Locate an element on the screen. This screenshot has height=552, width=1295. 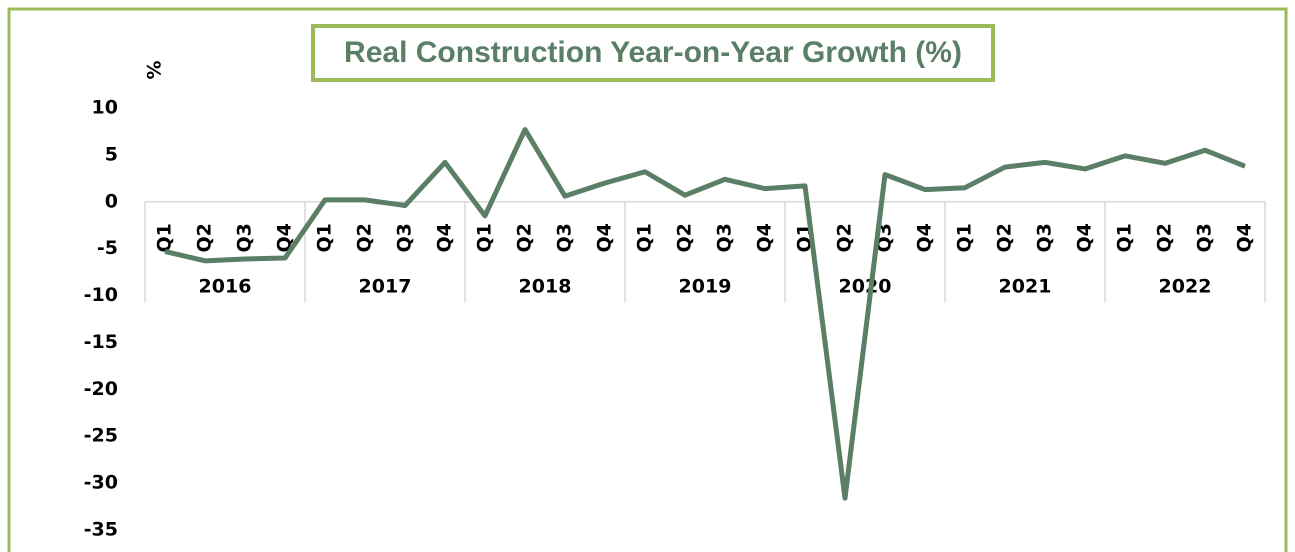
y-tick-label: -10 is located at coordinates (101, 295).